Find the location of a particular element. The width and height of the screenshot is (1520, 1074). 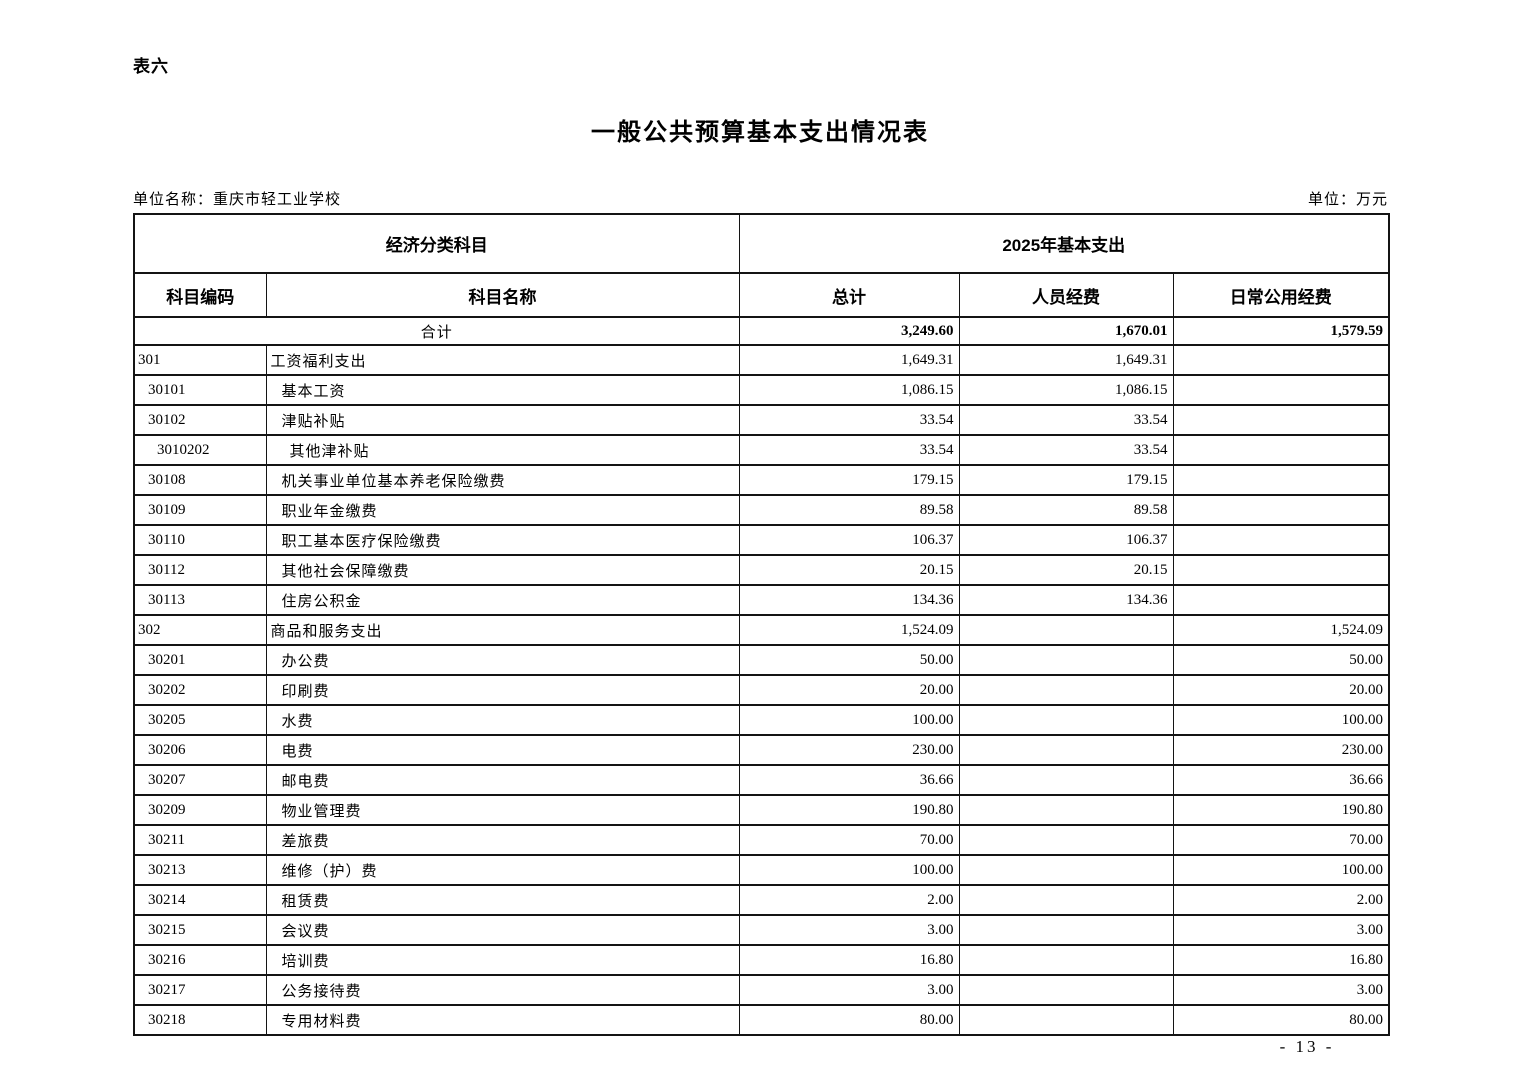

subject-name-cell: 水费 is located at coordinates (502, 720).